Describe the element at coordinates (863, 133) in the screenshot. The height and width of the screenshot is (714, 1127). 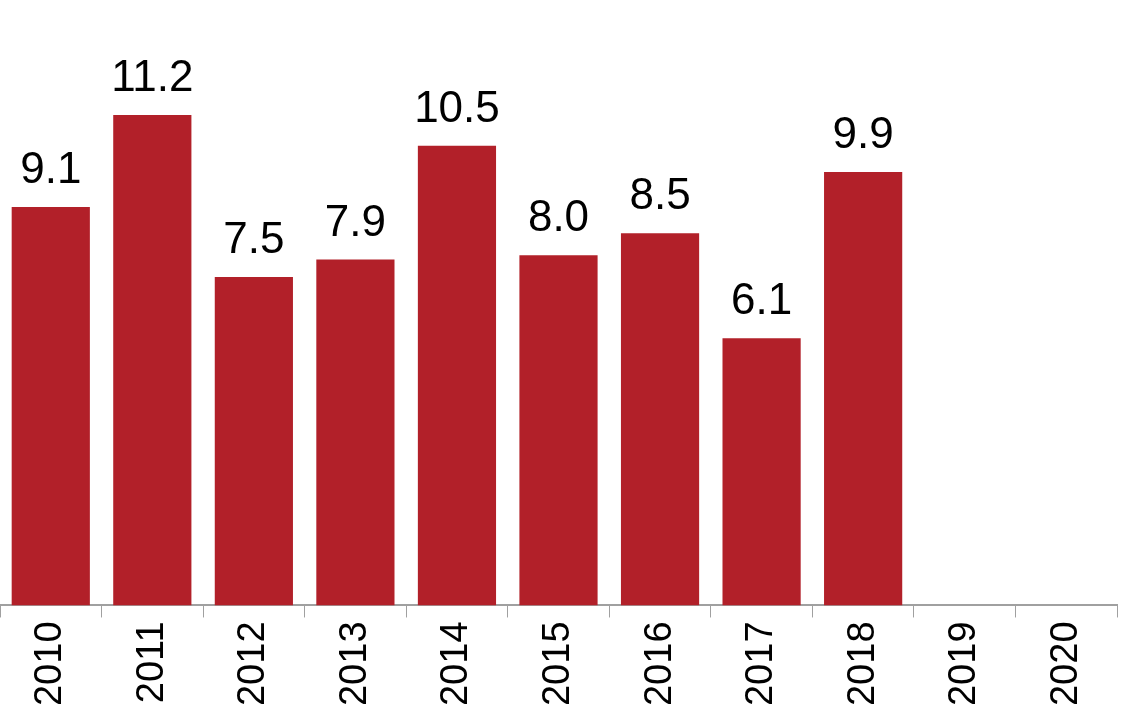
I see `data-label: 9.9` at that location.